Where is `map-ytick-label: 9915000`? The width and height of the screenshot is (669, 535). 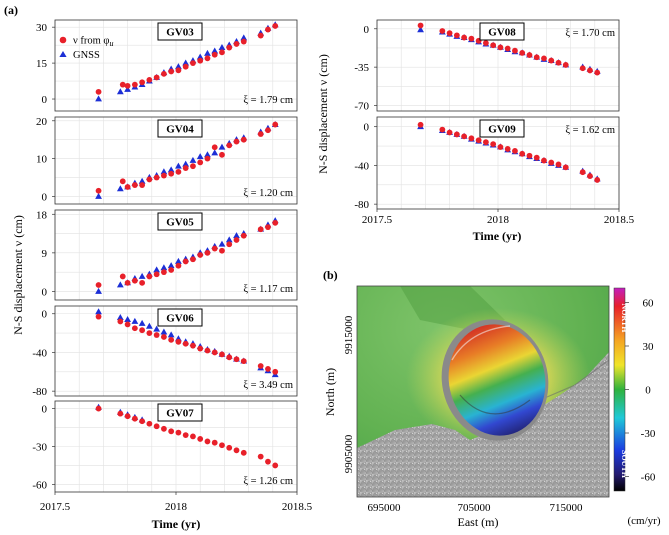 map-ytick-label: 9915000 is located at coordinates (349, 334).